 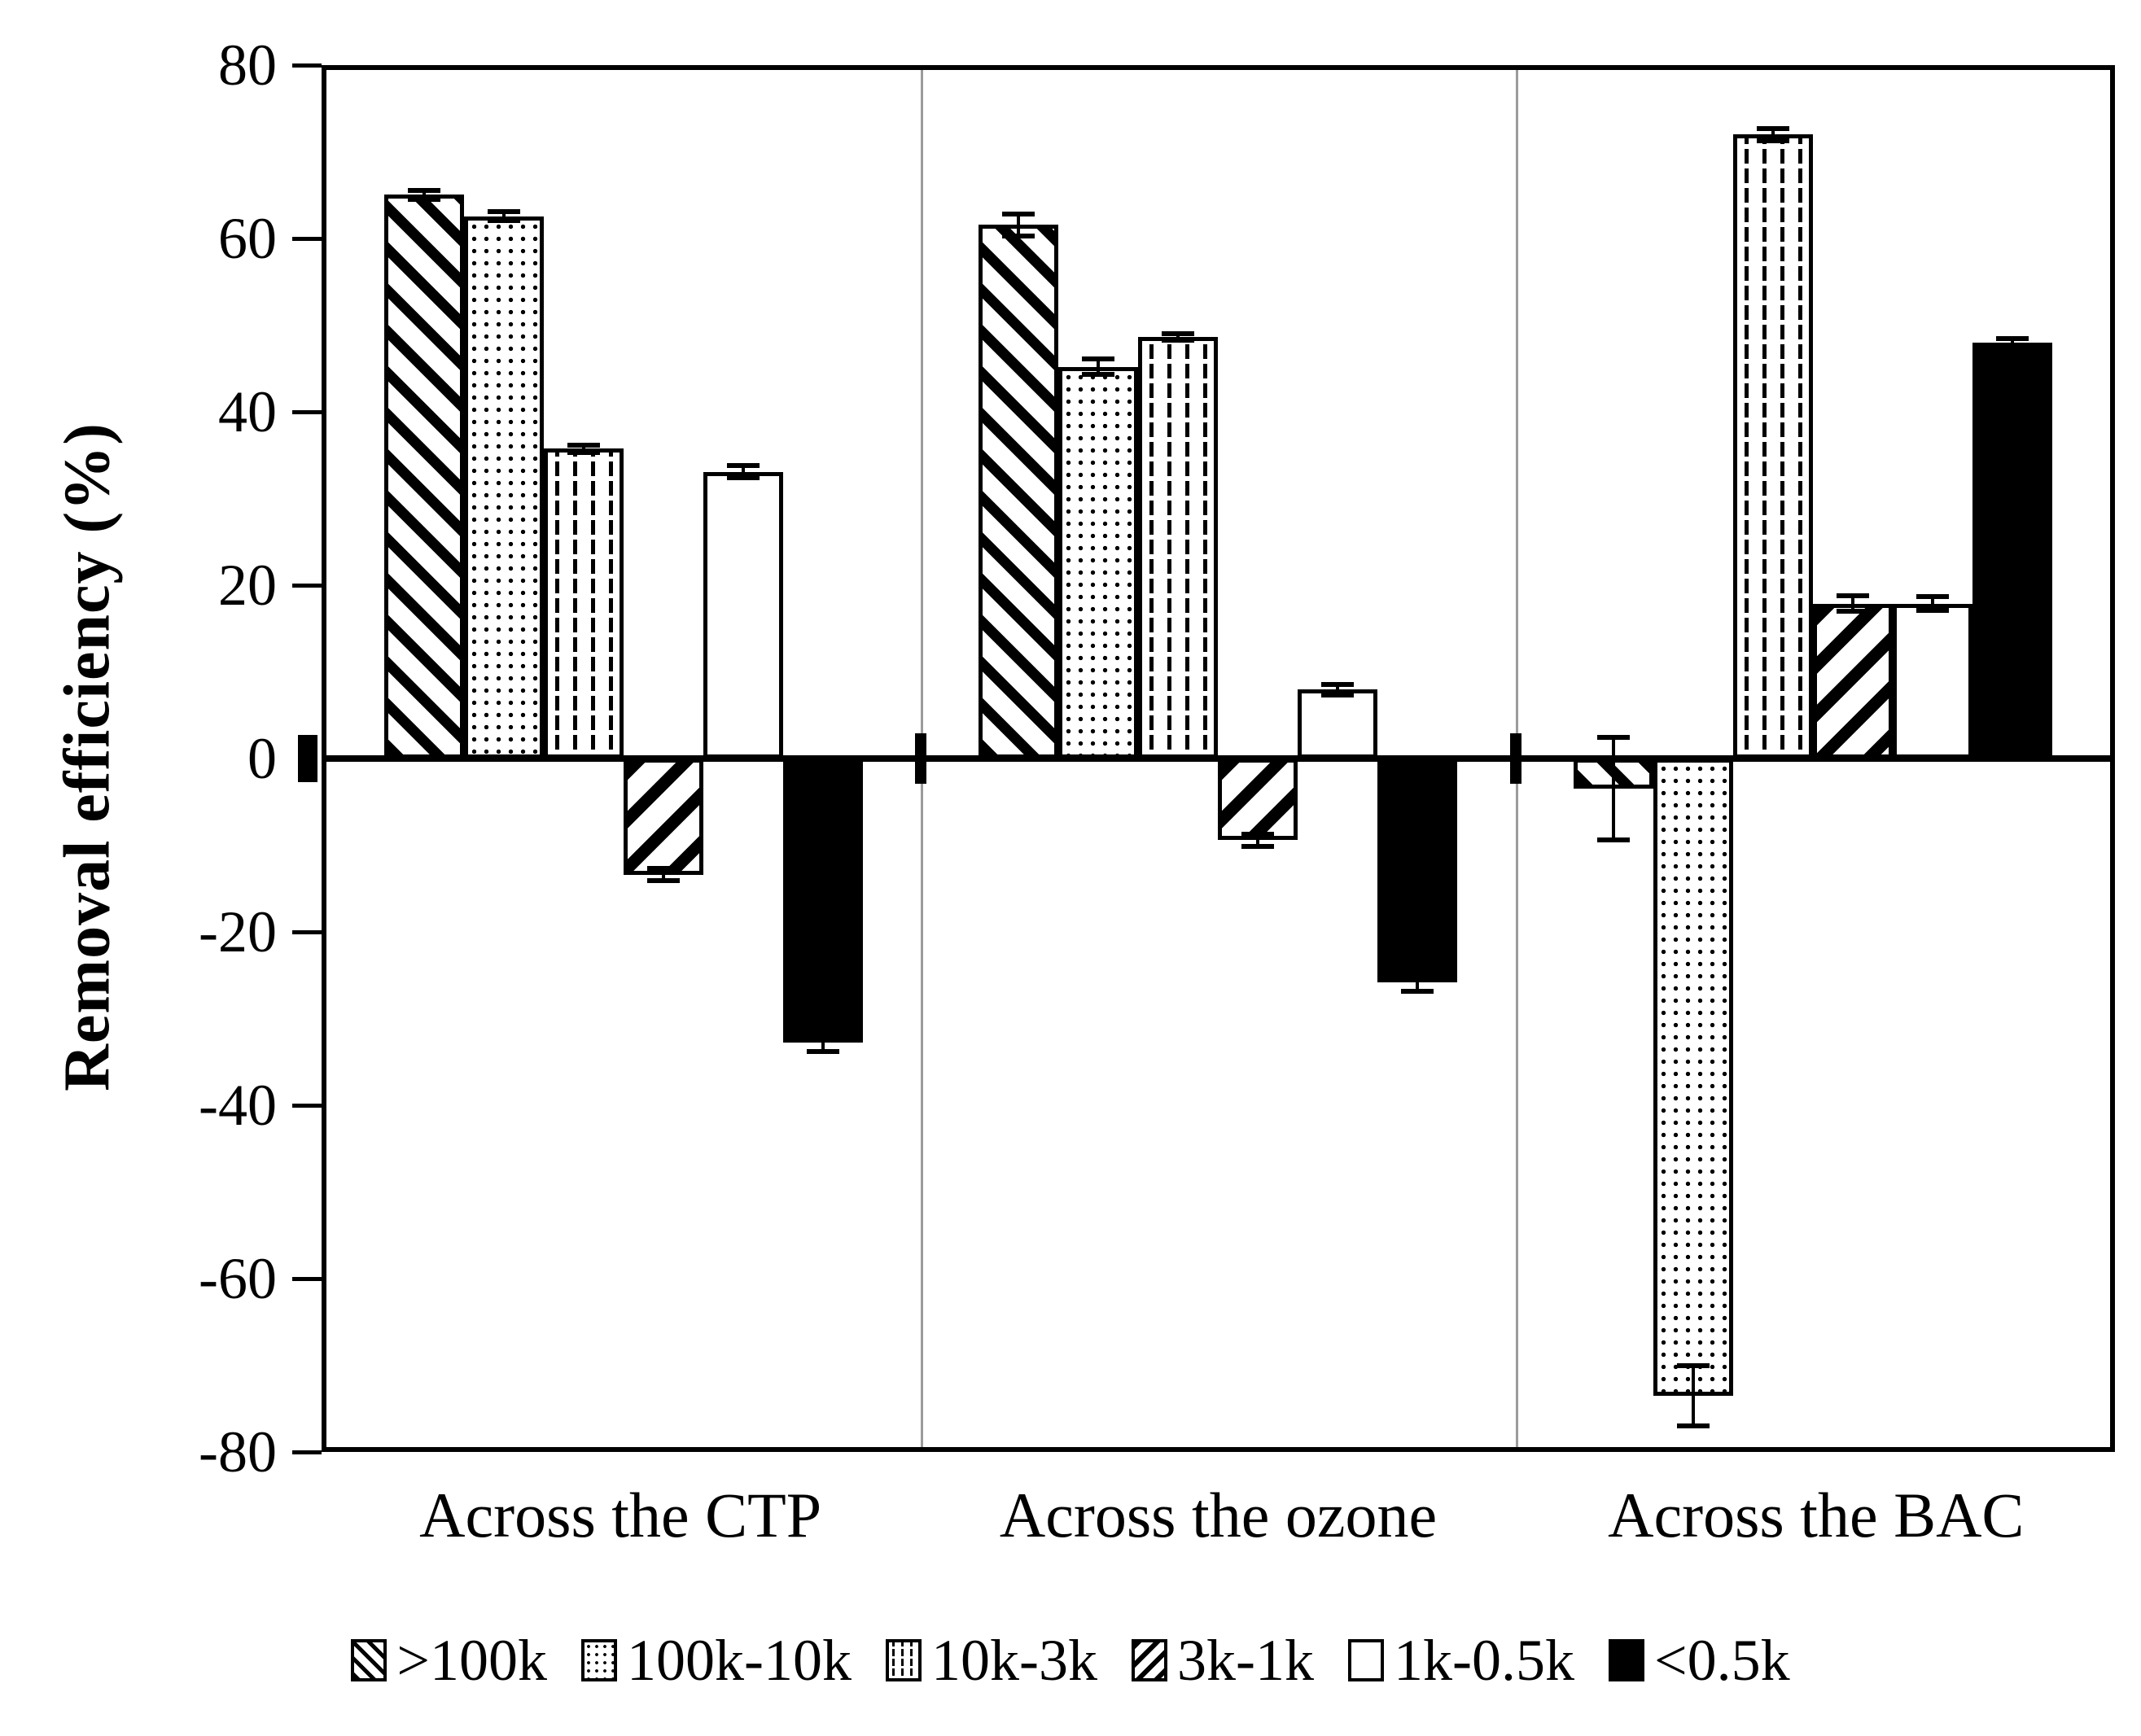 What do you see at coordinates (88, 756) in the screenshot?
I see `y-axis-title: Removal efficiency (%)` at bounding box center [88, 756].